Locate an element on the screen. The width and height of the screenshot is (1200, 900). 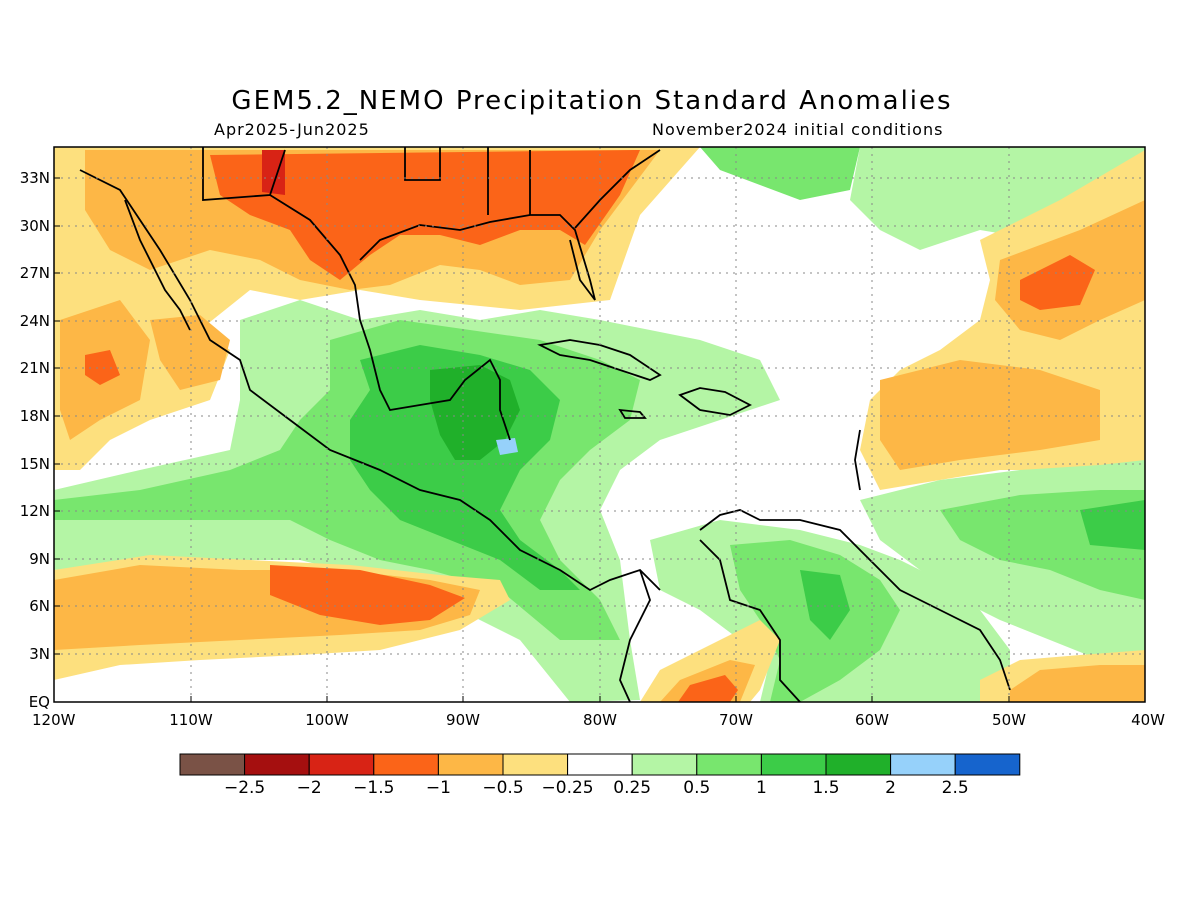
lon-tick-label: 100W is located at coordinates (327, 720).